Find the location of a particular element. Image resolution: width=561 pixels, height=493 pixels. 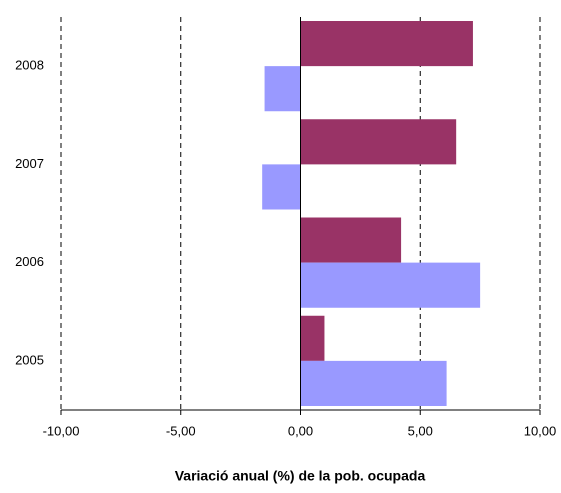

y-tick-label: 2008 is located at coordinates (29, 65).